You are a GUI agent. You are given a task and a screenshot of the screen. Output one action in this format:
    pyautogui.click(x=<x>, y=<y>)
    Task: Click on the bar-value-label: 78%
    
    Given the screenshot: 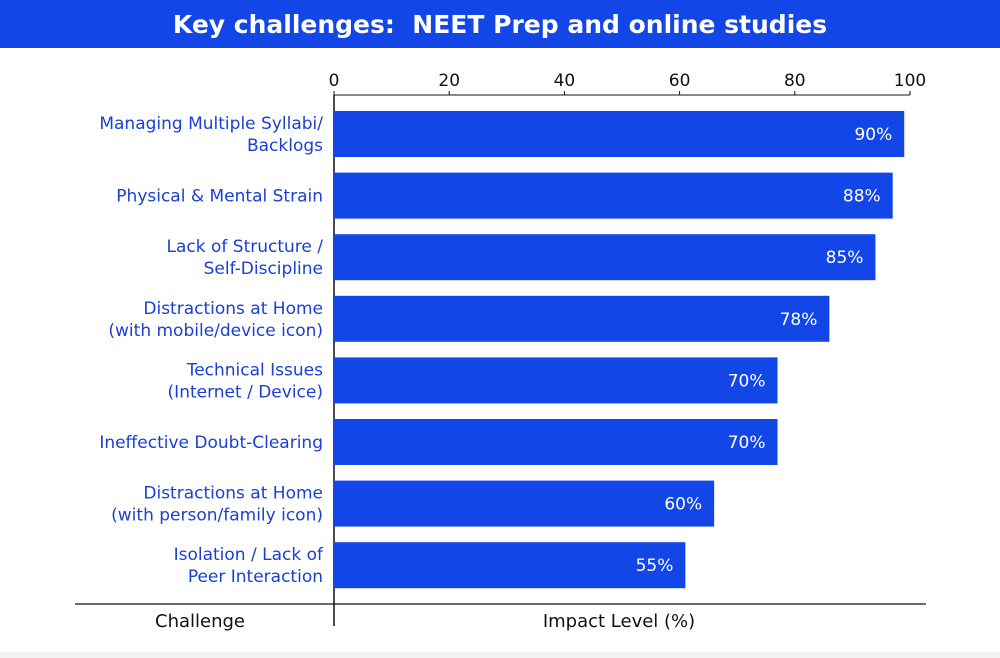 What is the action you would take?
    pyautogui.click(x=799, y=320)
    